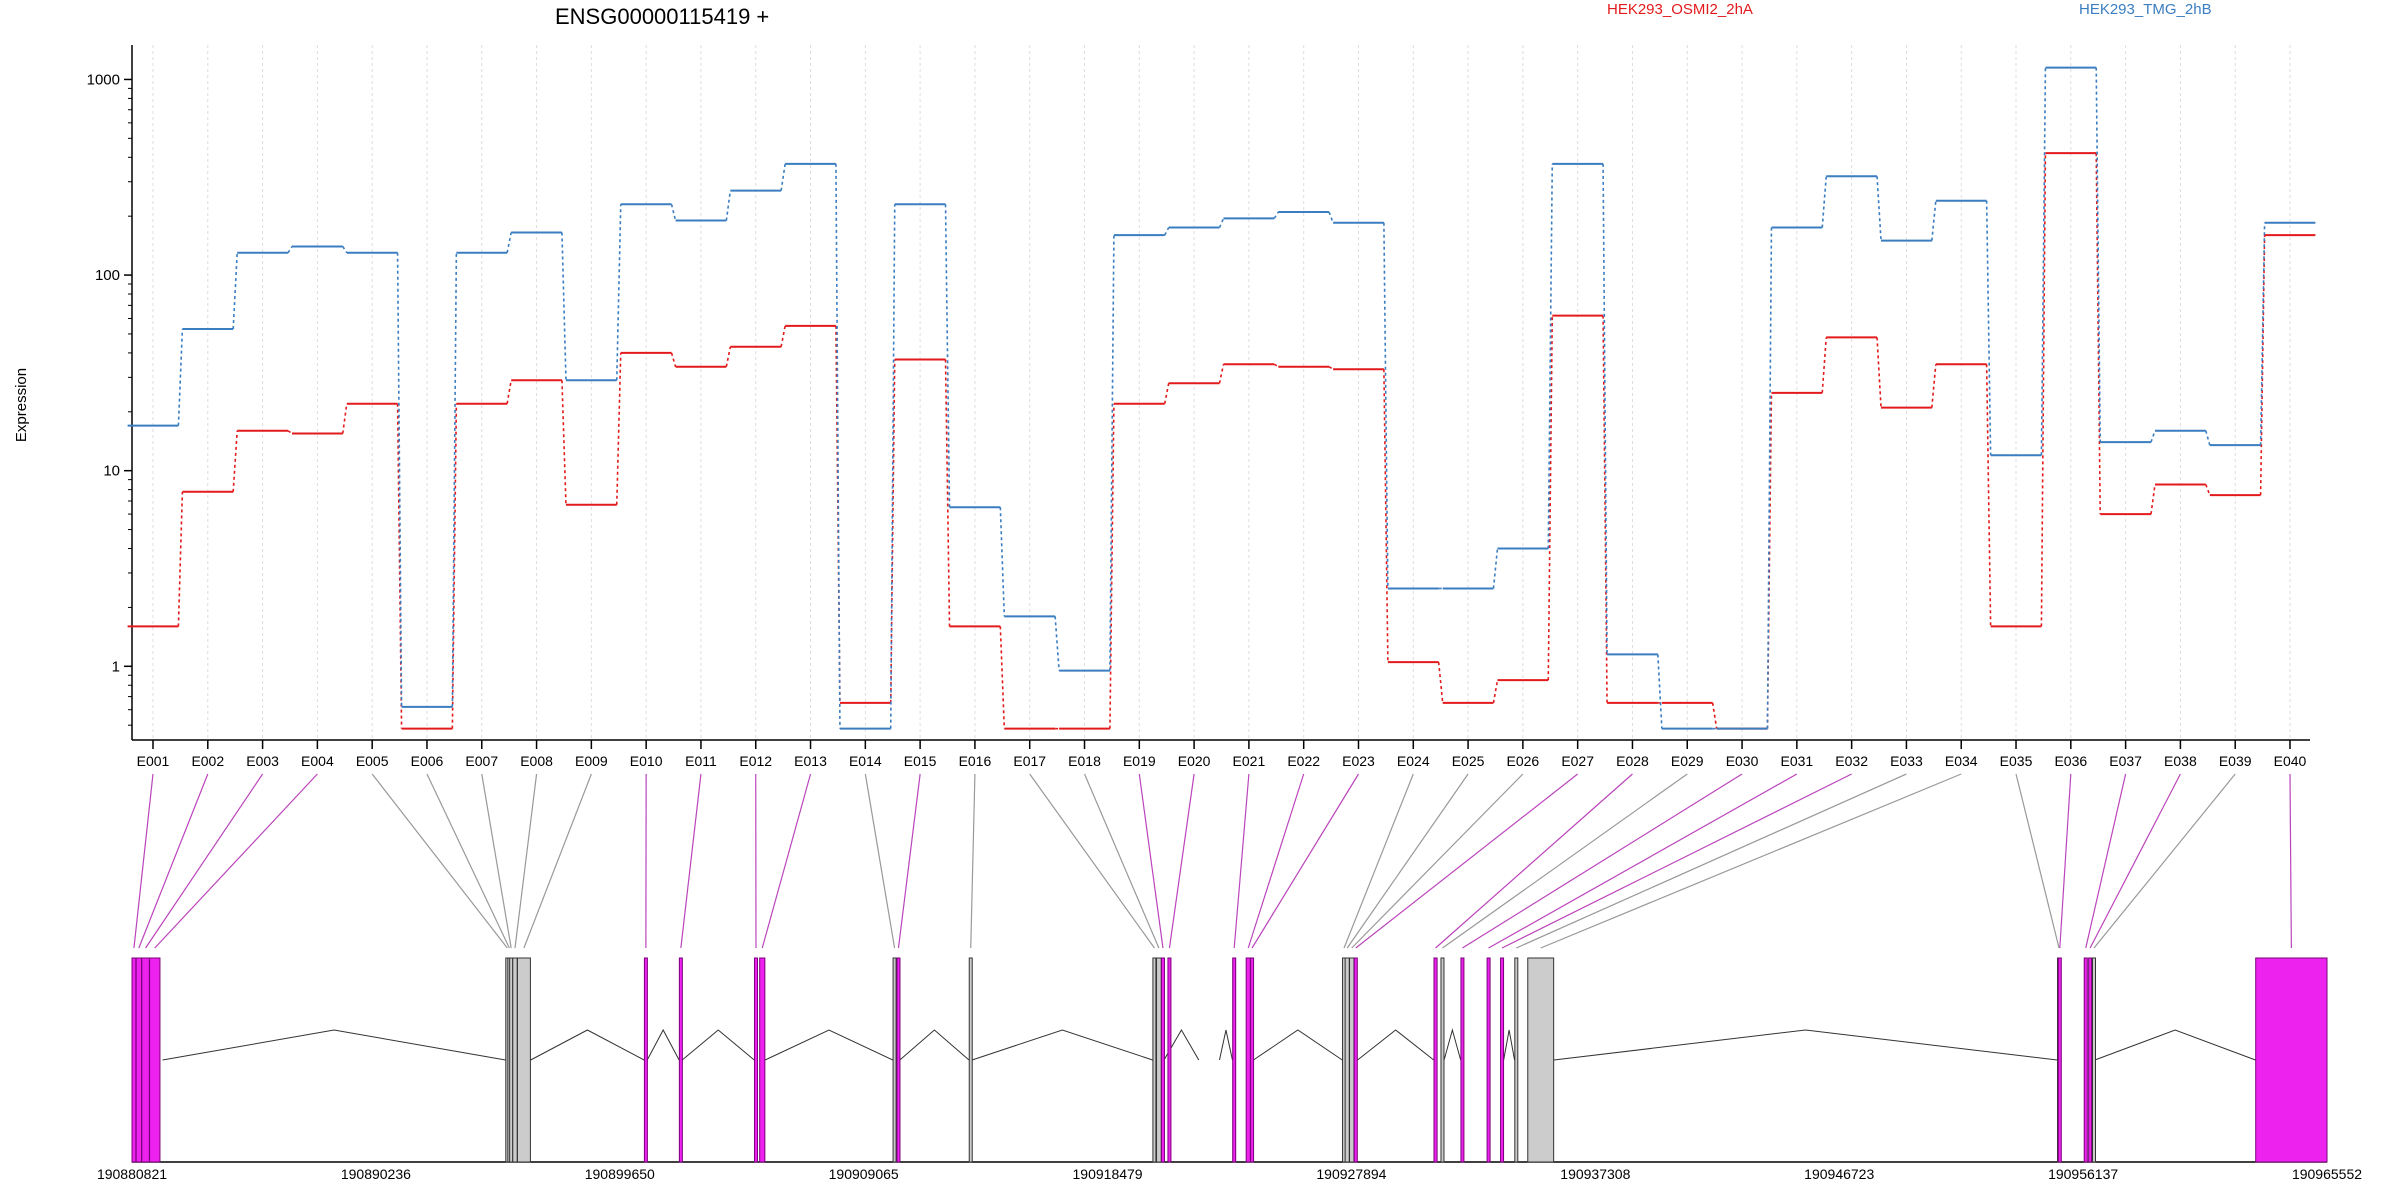 This screenshot has height=1200, width=2400. What do you see at coordinates (399, 479) in the screenshot?
I see `series-2-connector-E005` at bounding box center [399, 479].